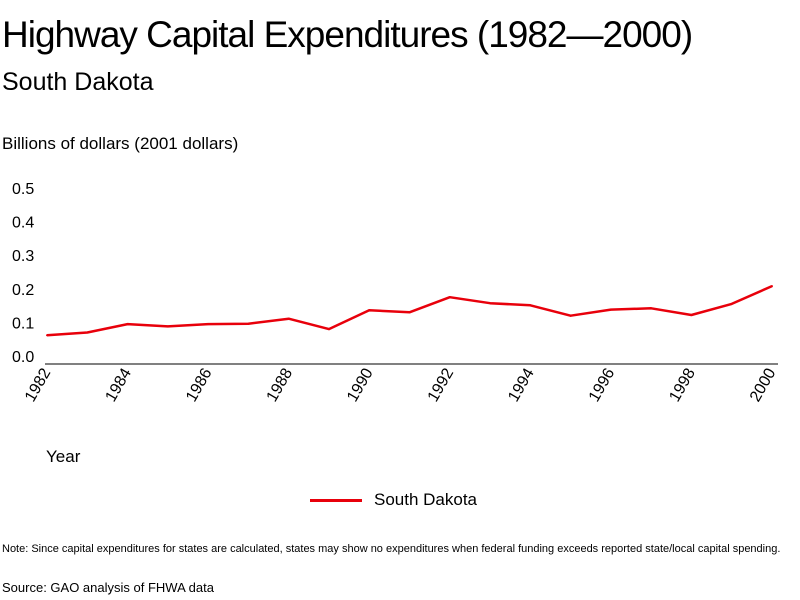  Describe the element at coordinates (23, 223) in the screenshot. I see `y-tick-label: 0.4` at that location.